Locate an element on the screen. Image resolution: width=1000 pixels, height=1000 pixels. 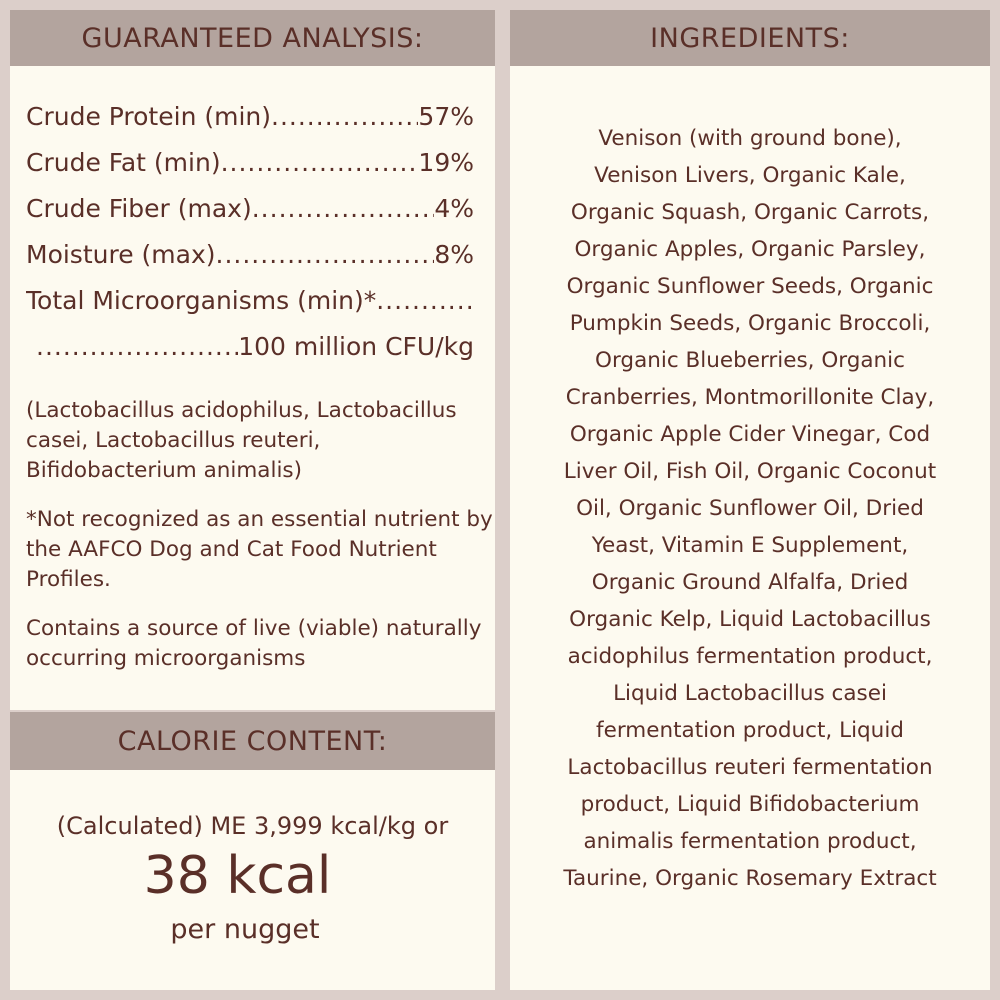
row-value: 19% is located at coordinates (446, 162).